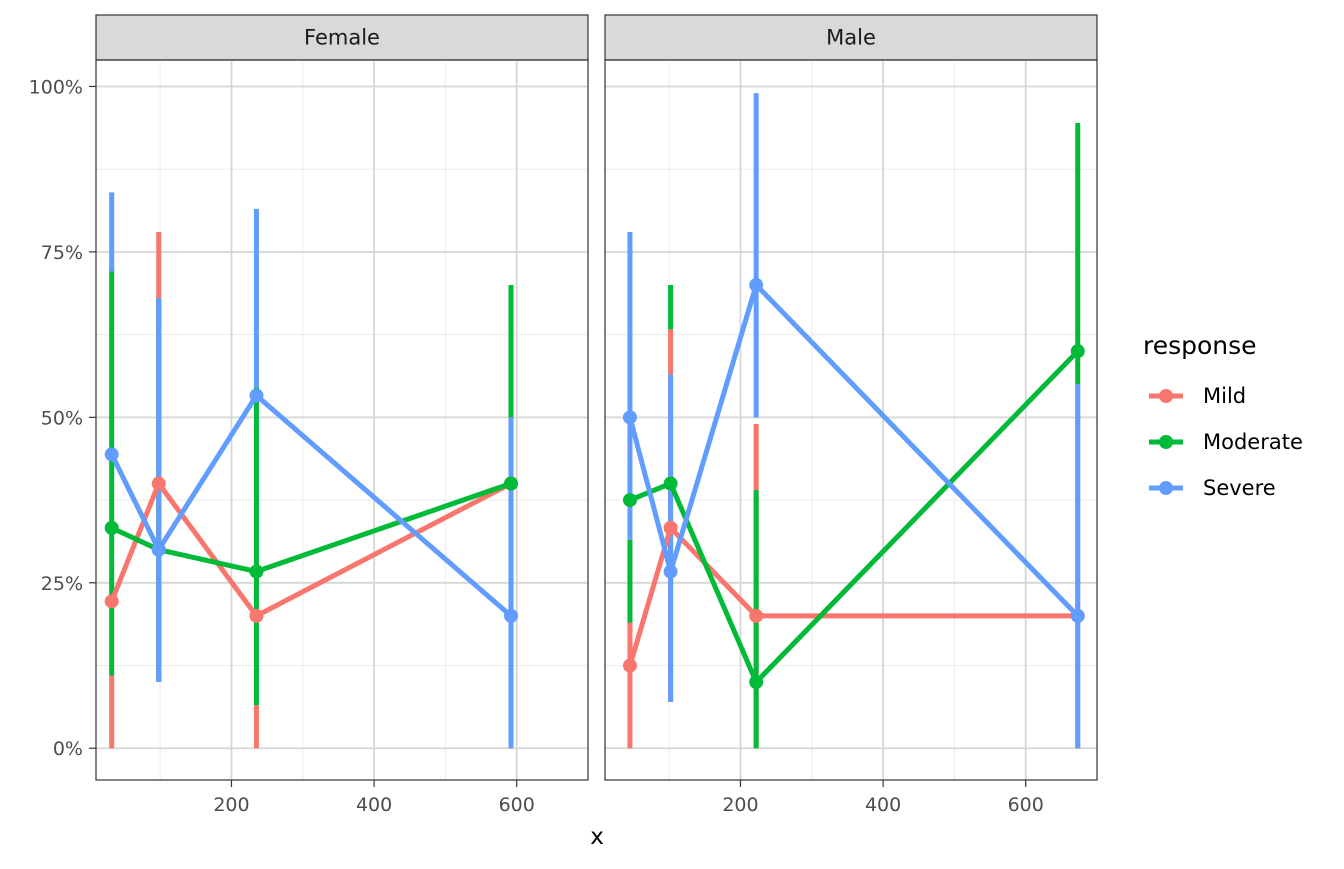 The width and height of the screenshot is (1344, 869). Describe the element at coordinates (1253, 442) in the screenshot. I see `legend-label-moderate: Moderate` at that location.